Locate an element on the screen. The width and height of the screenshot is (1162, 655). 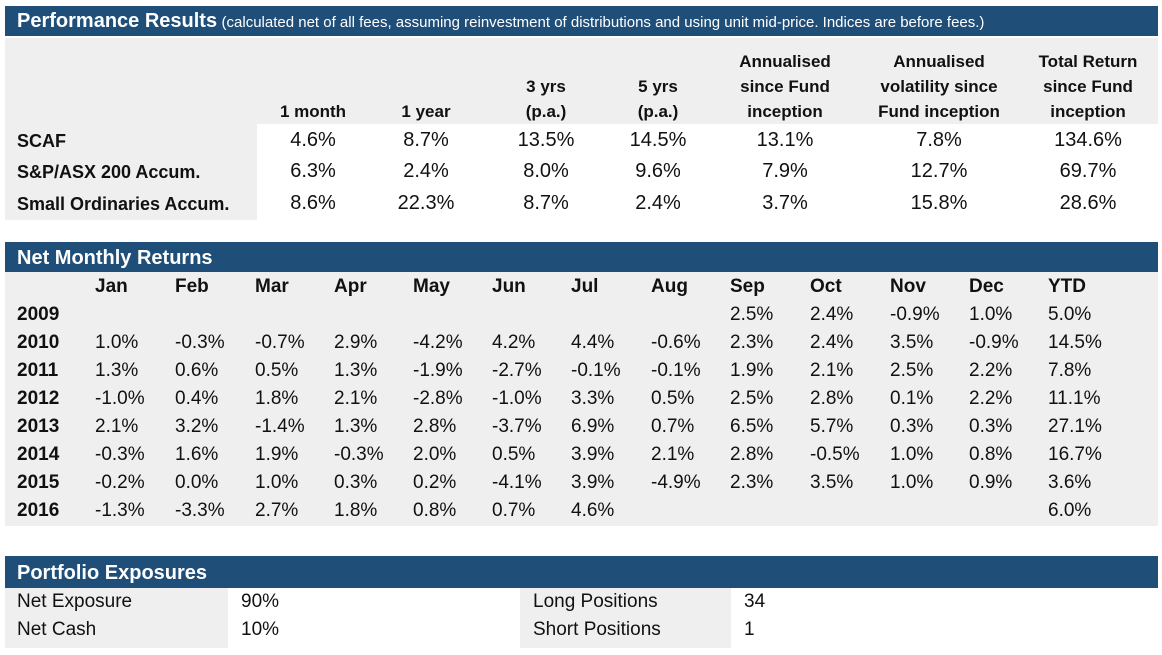
monthly-return-value: 3.3% is located at coordinates (593, 398).